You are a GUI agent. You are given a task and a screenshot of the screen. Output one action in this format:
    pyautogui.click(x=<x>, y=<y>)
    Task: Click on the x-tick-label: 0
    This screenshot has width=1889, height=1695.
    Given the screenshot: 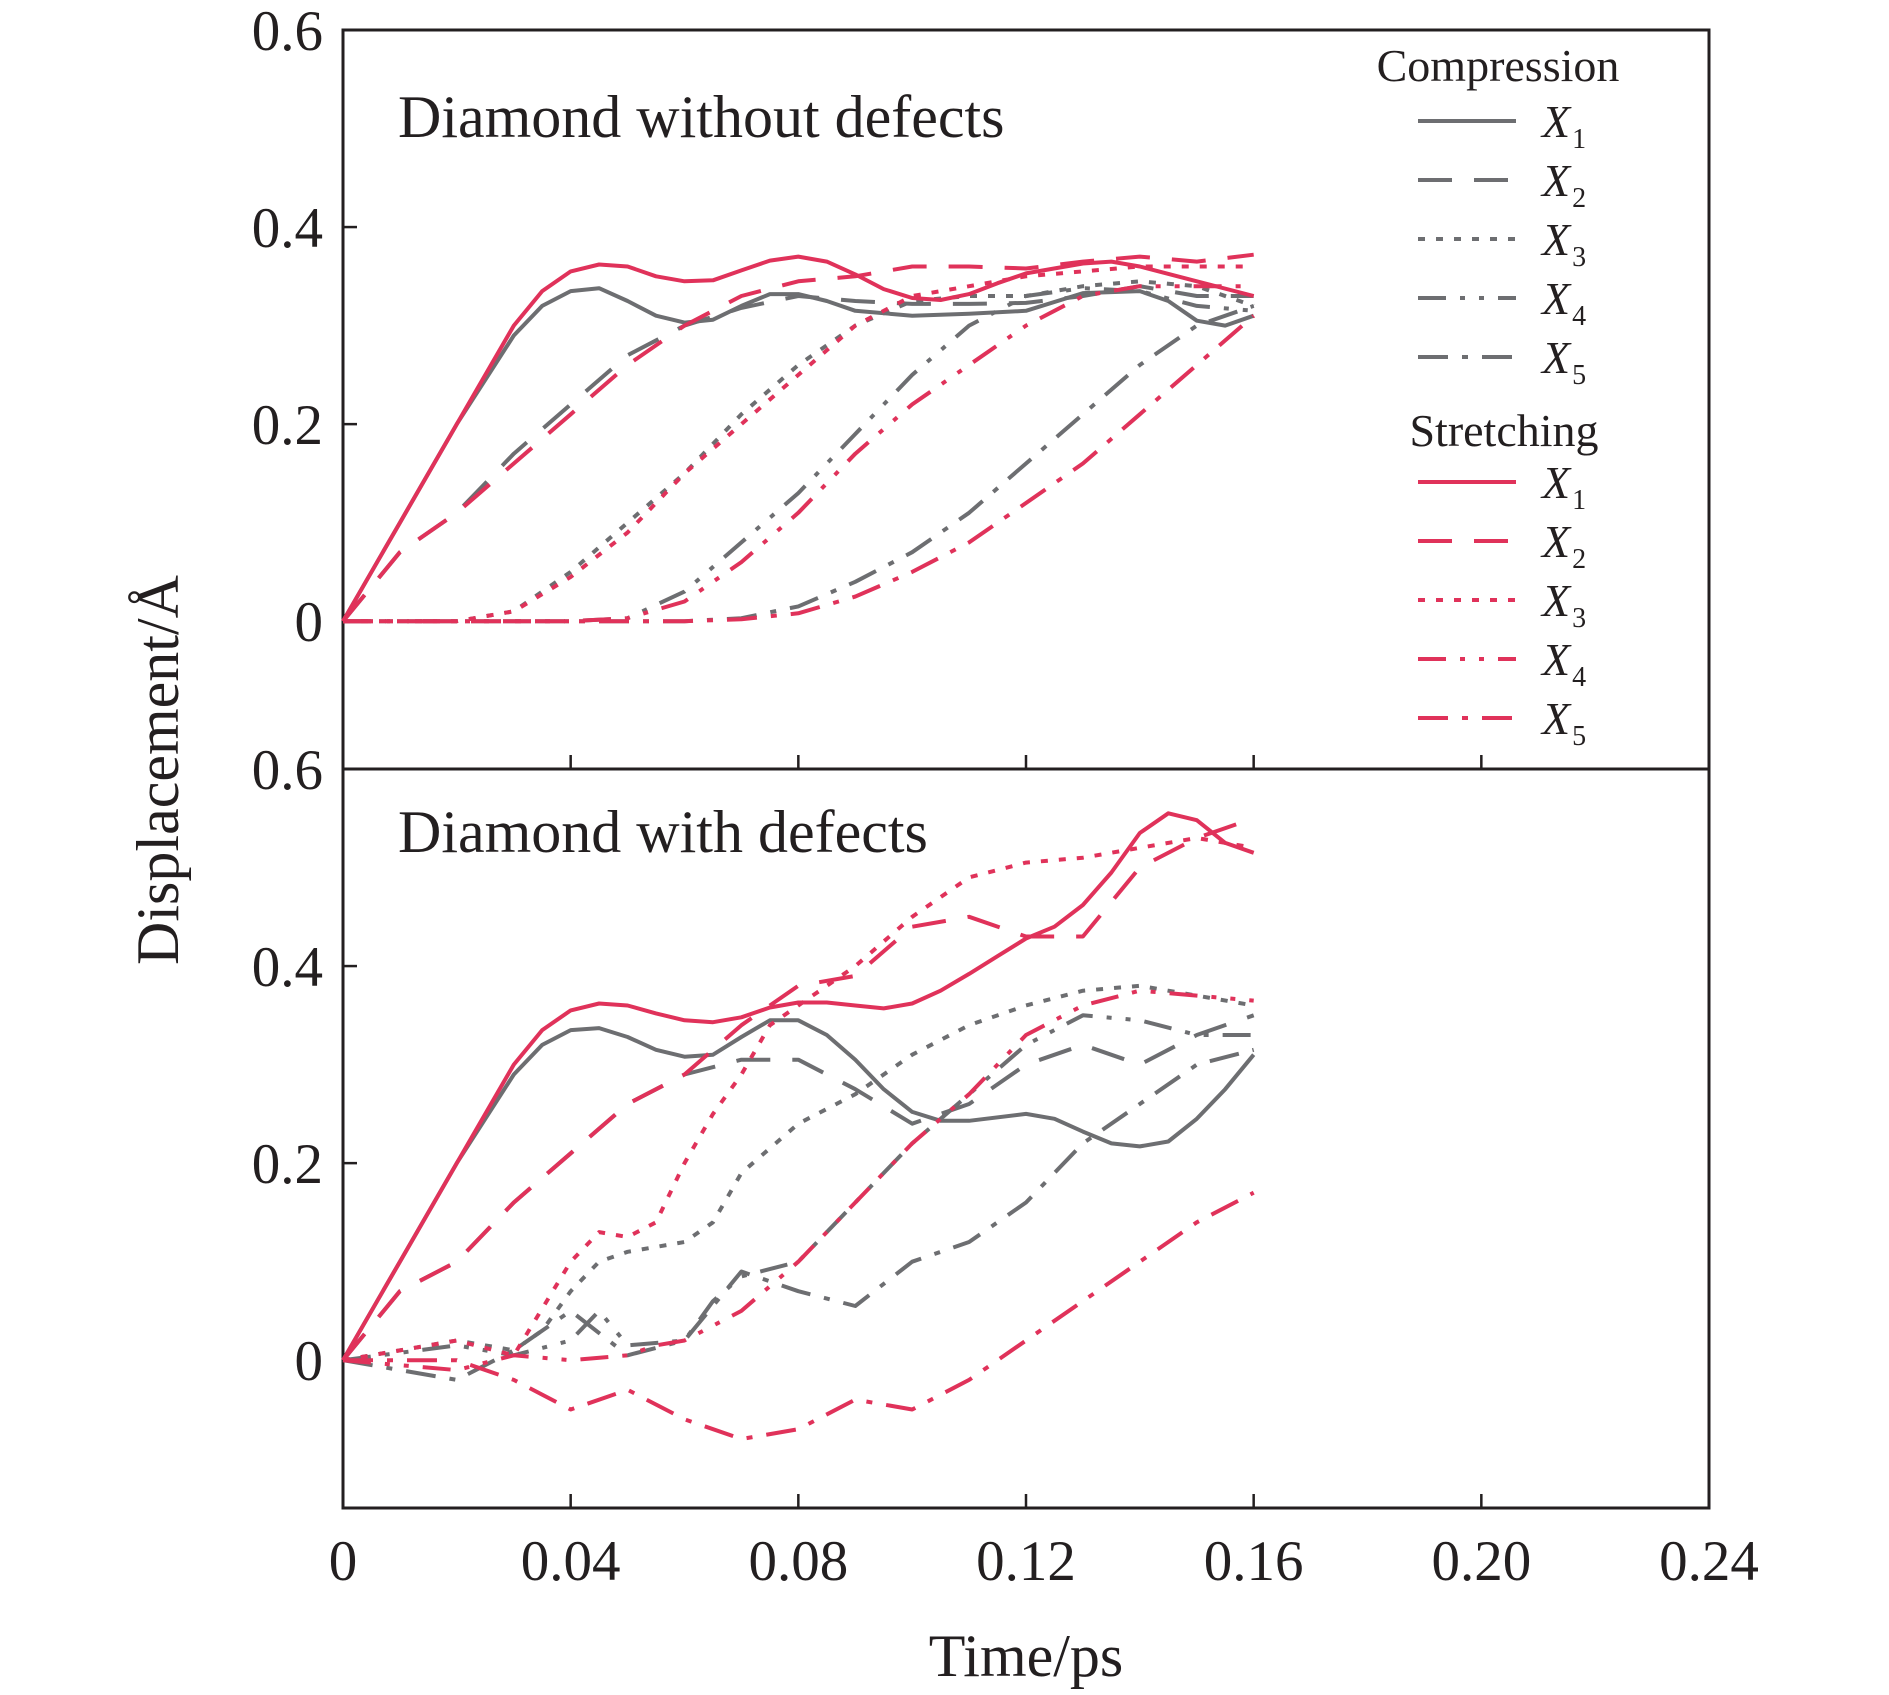 What is the action you would take?
    pyautogui.click(x=343, y=1561)
    